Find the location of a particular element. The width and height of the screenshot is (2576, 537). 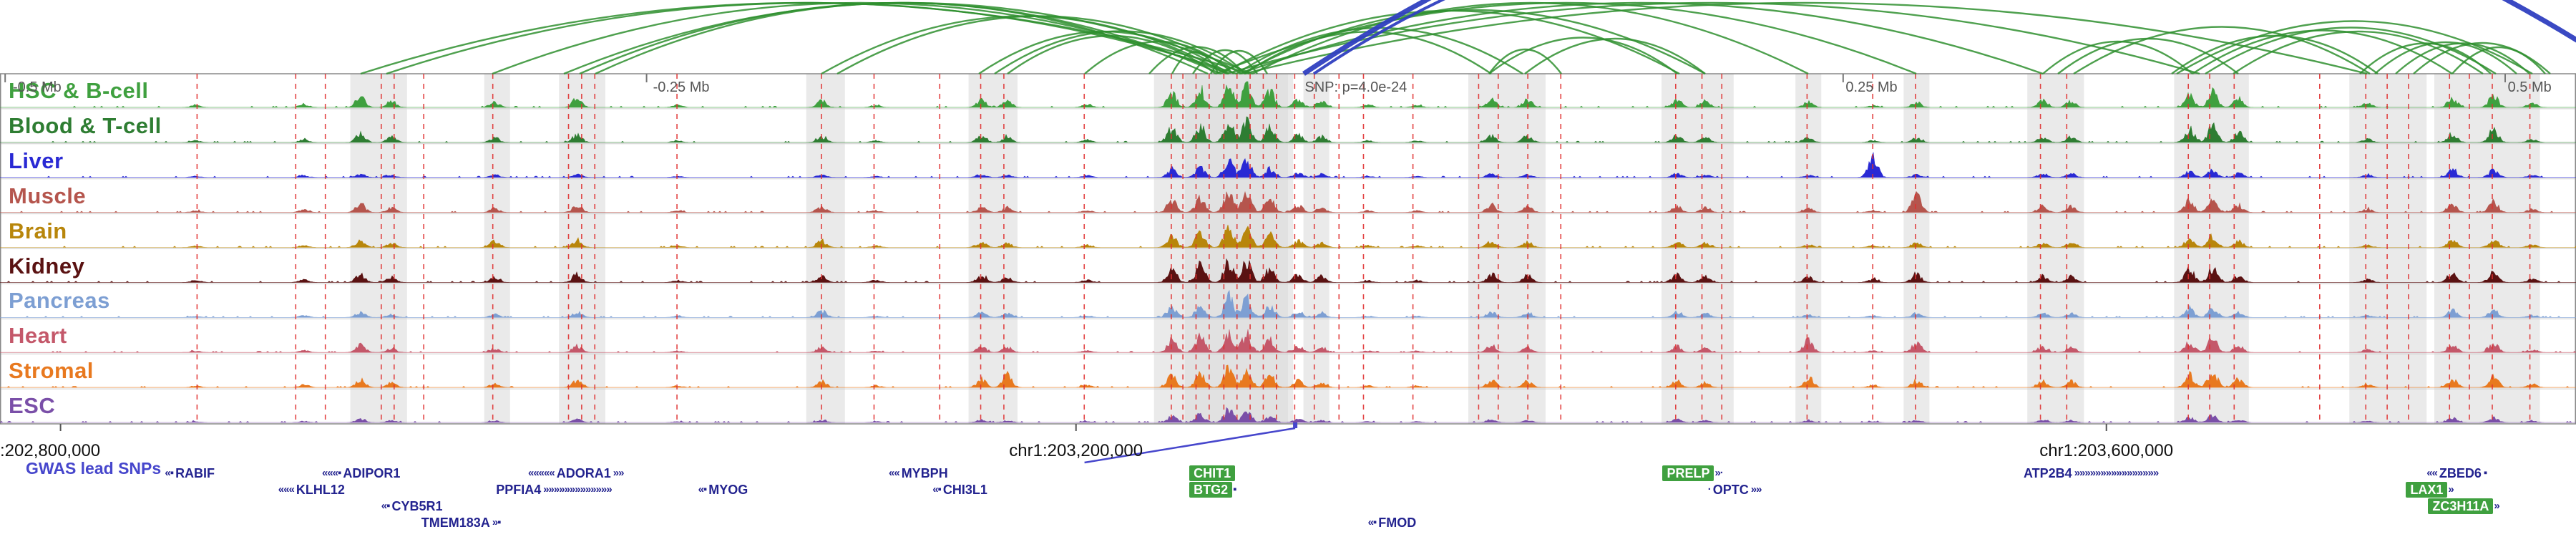

gene-name: ATP2B4 is located at coordinates (2048, 473).